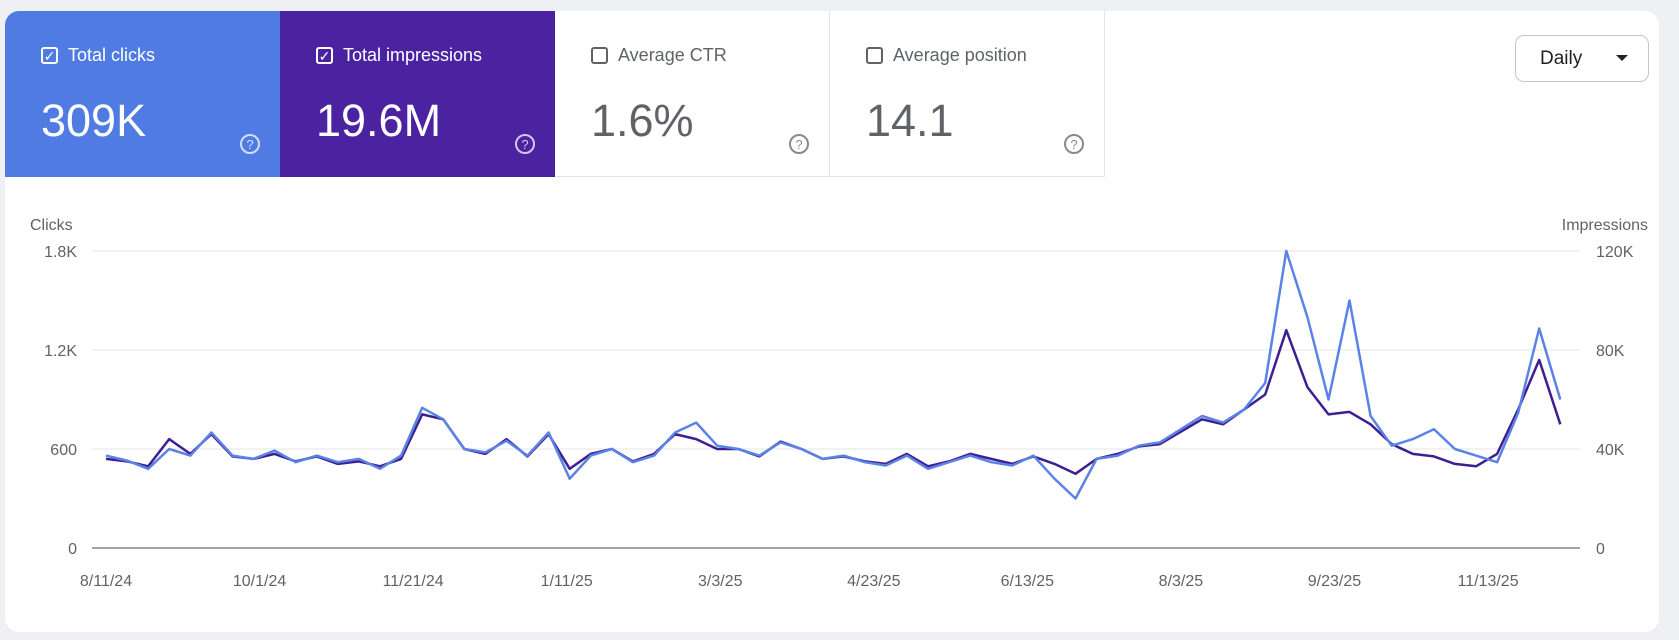 This screenshot has width=1679, height=640. I want to click on metric-tile-average-ctr: Average CTR 1.6% ?, so click(692, 94).